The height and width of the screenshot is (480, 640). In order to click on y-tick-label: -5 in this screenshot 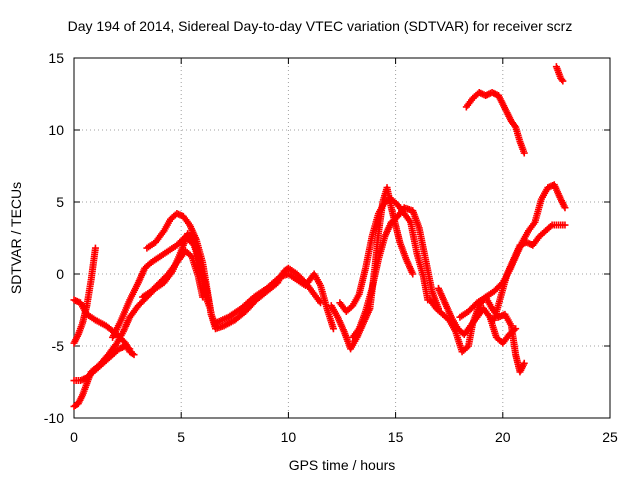, I will do `click(58, 346)`.